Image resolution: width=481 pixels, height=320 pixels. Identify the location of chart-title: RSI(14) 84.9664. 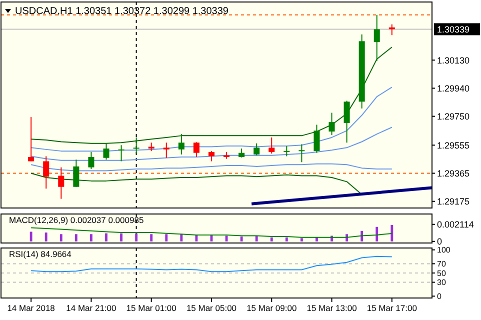
(40, 254).